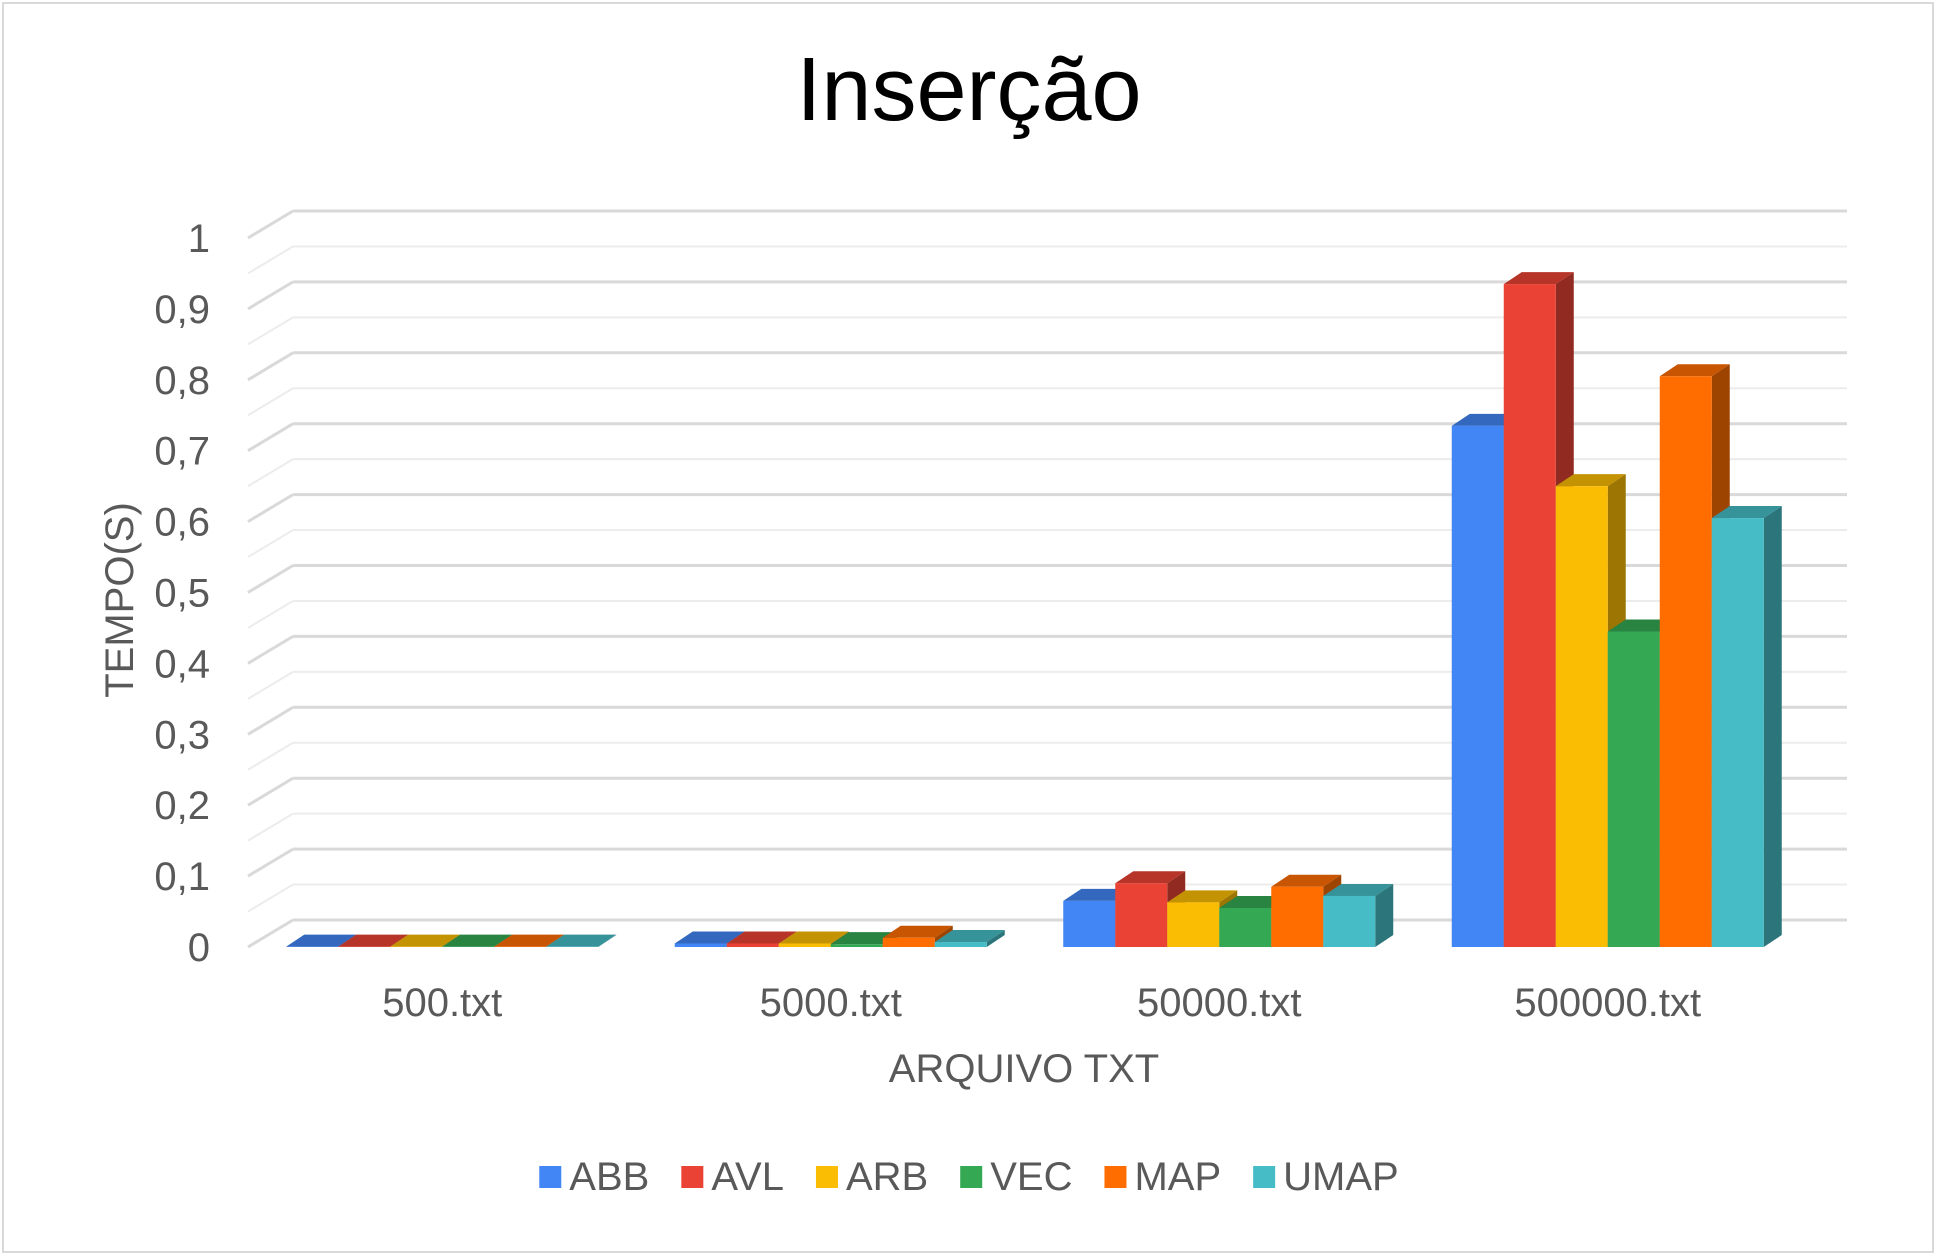  Describe the element at coordinates (594, 1177) in the screenshot. I see `legend-item: ABB` at that location.